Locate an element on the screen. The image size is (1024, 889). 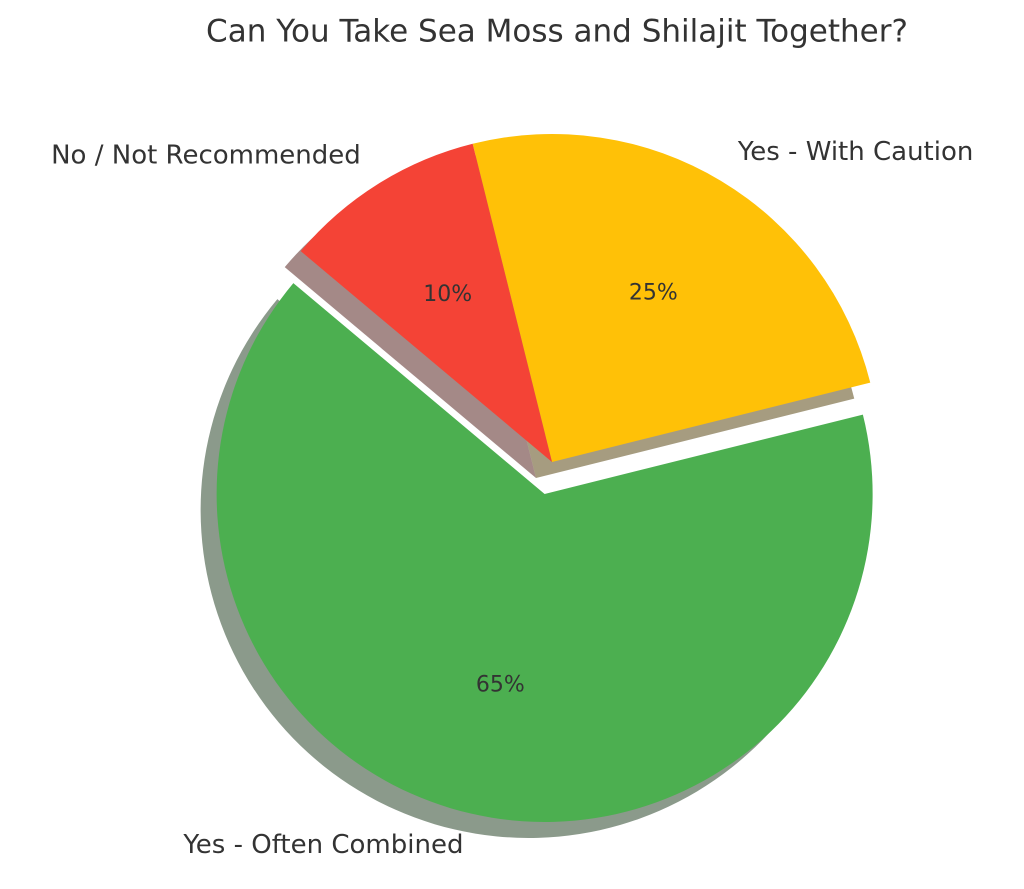
slice-label: No / Not Recommended is located at coordinates (206, 156).